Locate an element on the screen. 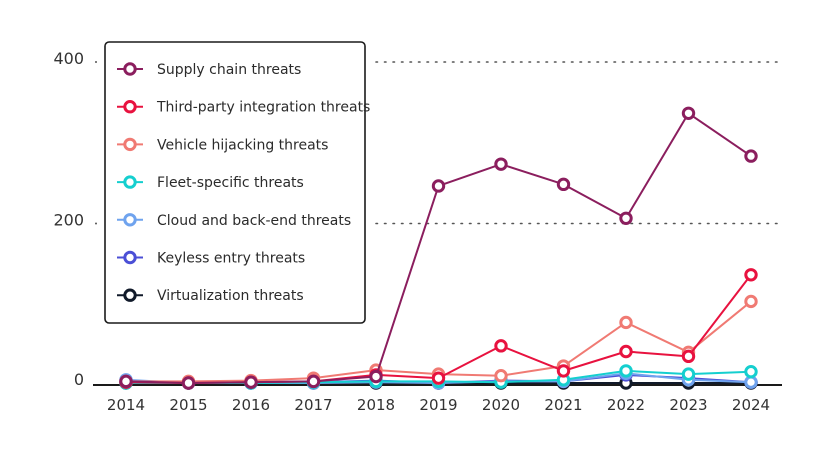 This screenshot has height=469, width=835. legend-item: Supply chain threats is located at coordinates (209, 70).